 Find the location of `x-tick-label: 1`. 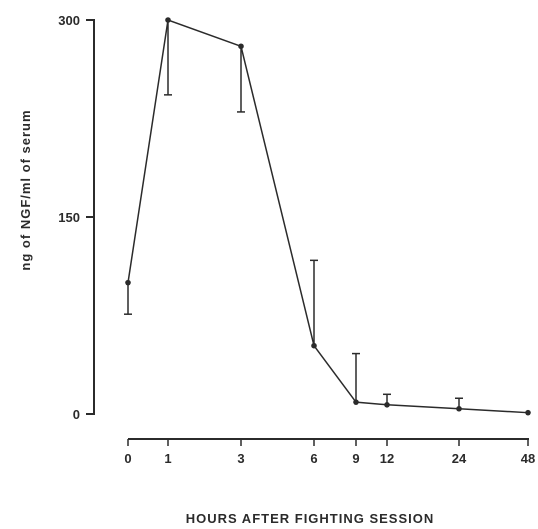

x-tick-label: 1 is located at coordinates (167, 458).